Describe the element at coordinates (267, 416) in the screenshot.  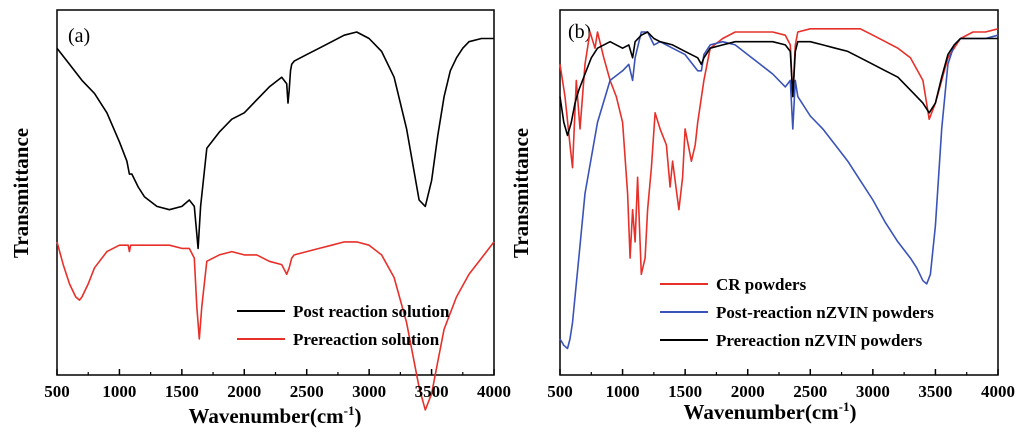
I see `panel-a-x-axis-title-main: Wavenumber(cm` at that location.